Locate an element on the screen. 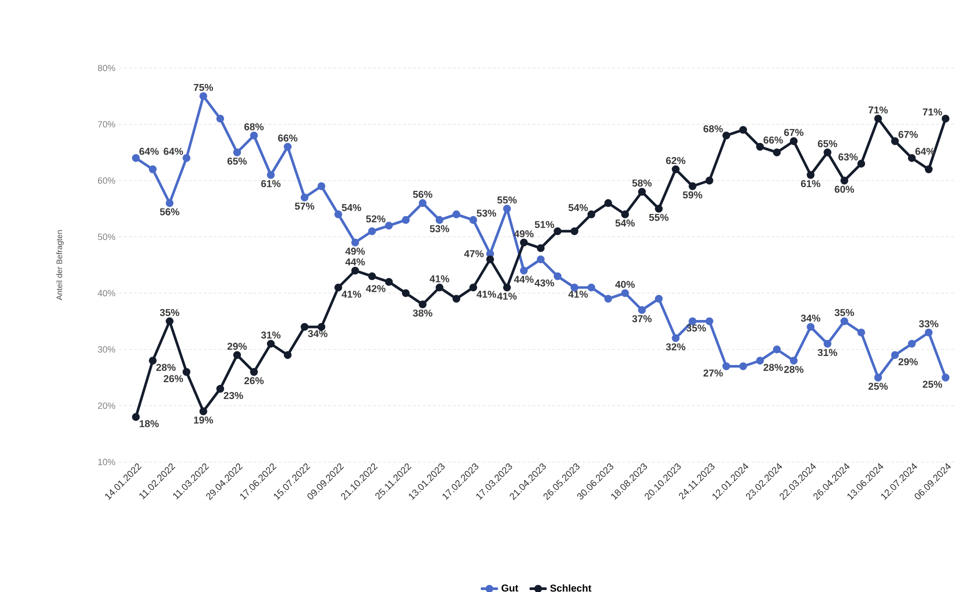 The width and height of the screenshot is (964, 592). y-tick-label: 60% is located at coordinates (107, 180).